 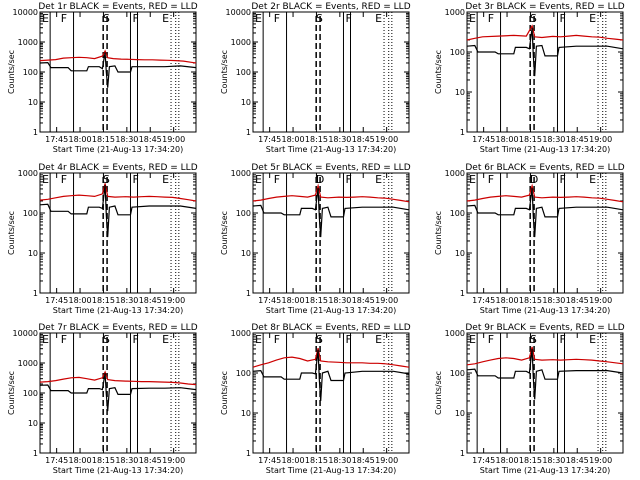 I want to click on chart-title: Det 1r BLACK = Events, RED = LLD, so click(x=117, y=7).